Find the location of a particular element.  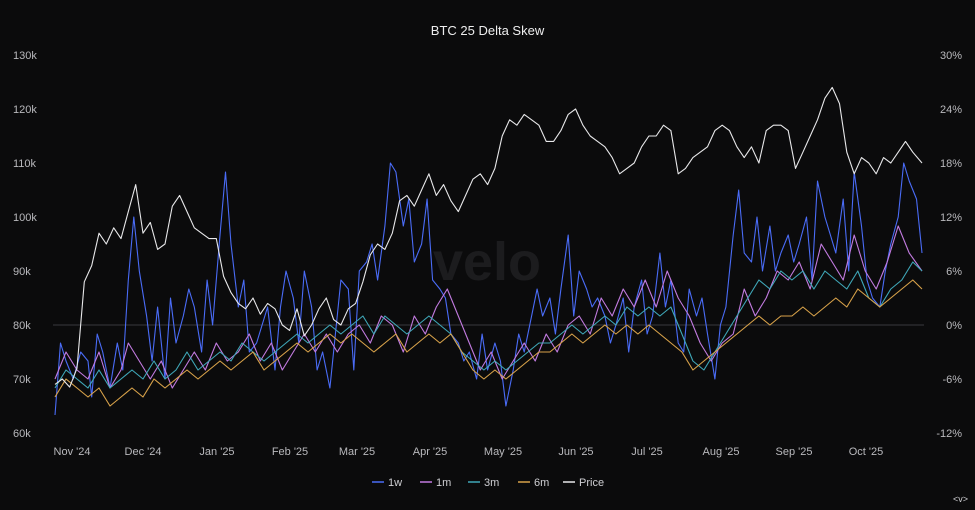

right-tick-label: 0% is located at coordinates (954, 326).